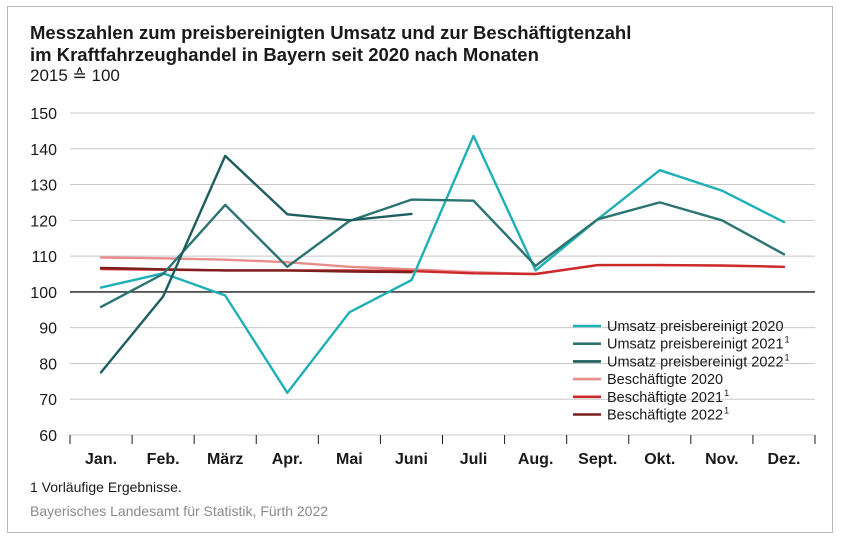 This screenshot has width=841, height=539. What do you see at coordinates (43, 221) in the screenshot?
I see `y-tick-label: 120` at bounding box center [43, 221].